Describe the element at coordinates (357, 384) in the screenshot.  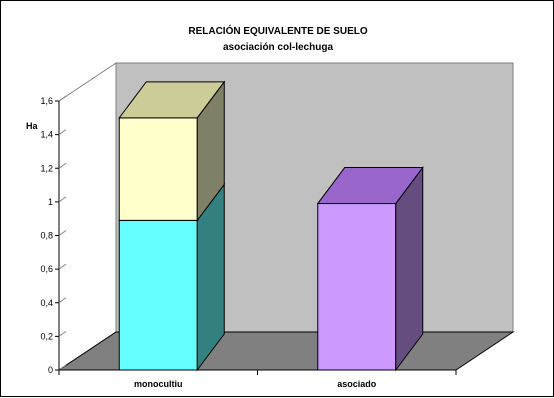
I see `x-tick-label: asociado` at that location.